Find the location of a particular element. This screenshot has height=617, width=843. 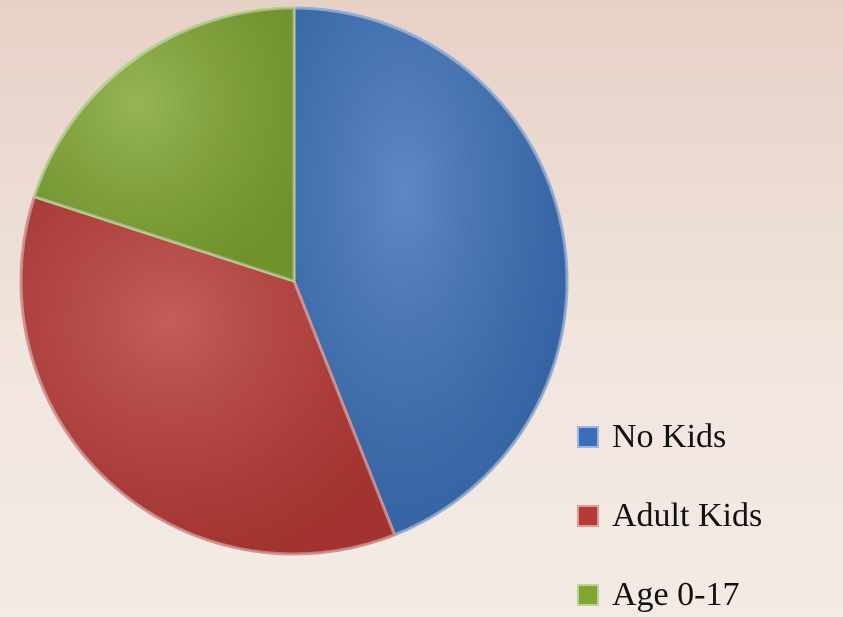

legend: No Kids Adult Kids Age 0-17 is located at coordinates (669, 515).